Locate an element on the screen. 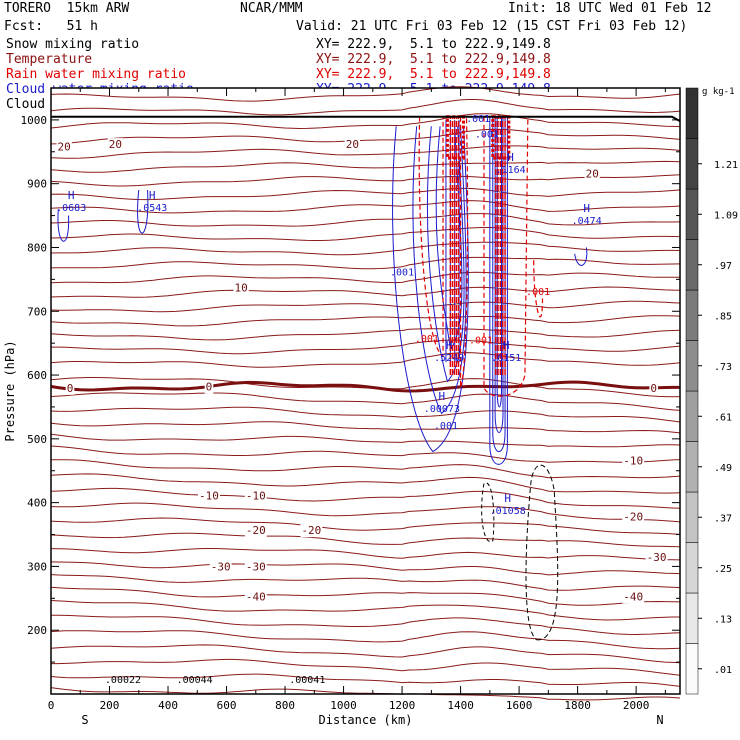 The width and height of the screenshot is (740, 740). maximum-value: .0474 is located at coordinates (587, 221).